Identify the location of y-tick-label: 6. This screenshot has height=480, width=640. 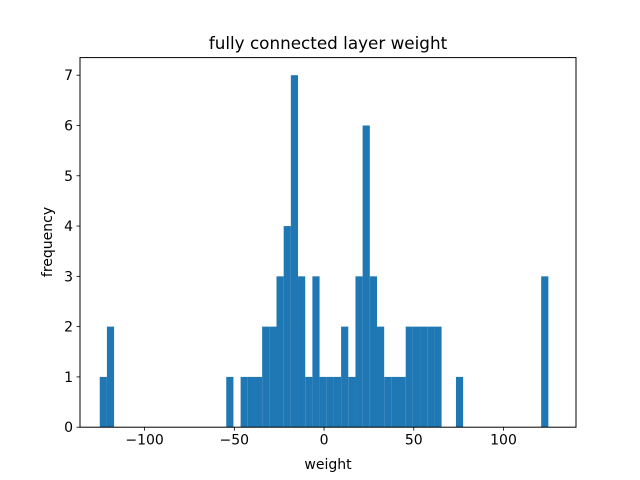
(68, 126).